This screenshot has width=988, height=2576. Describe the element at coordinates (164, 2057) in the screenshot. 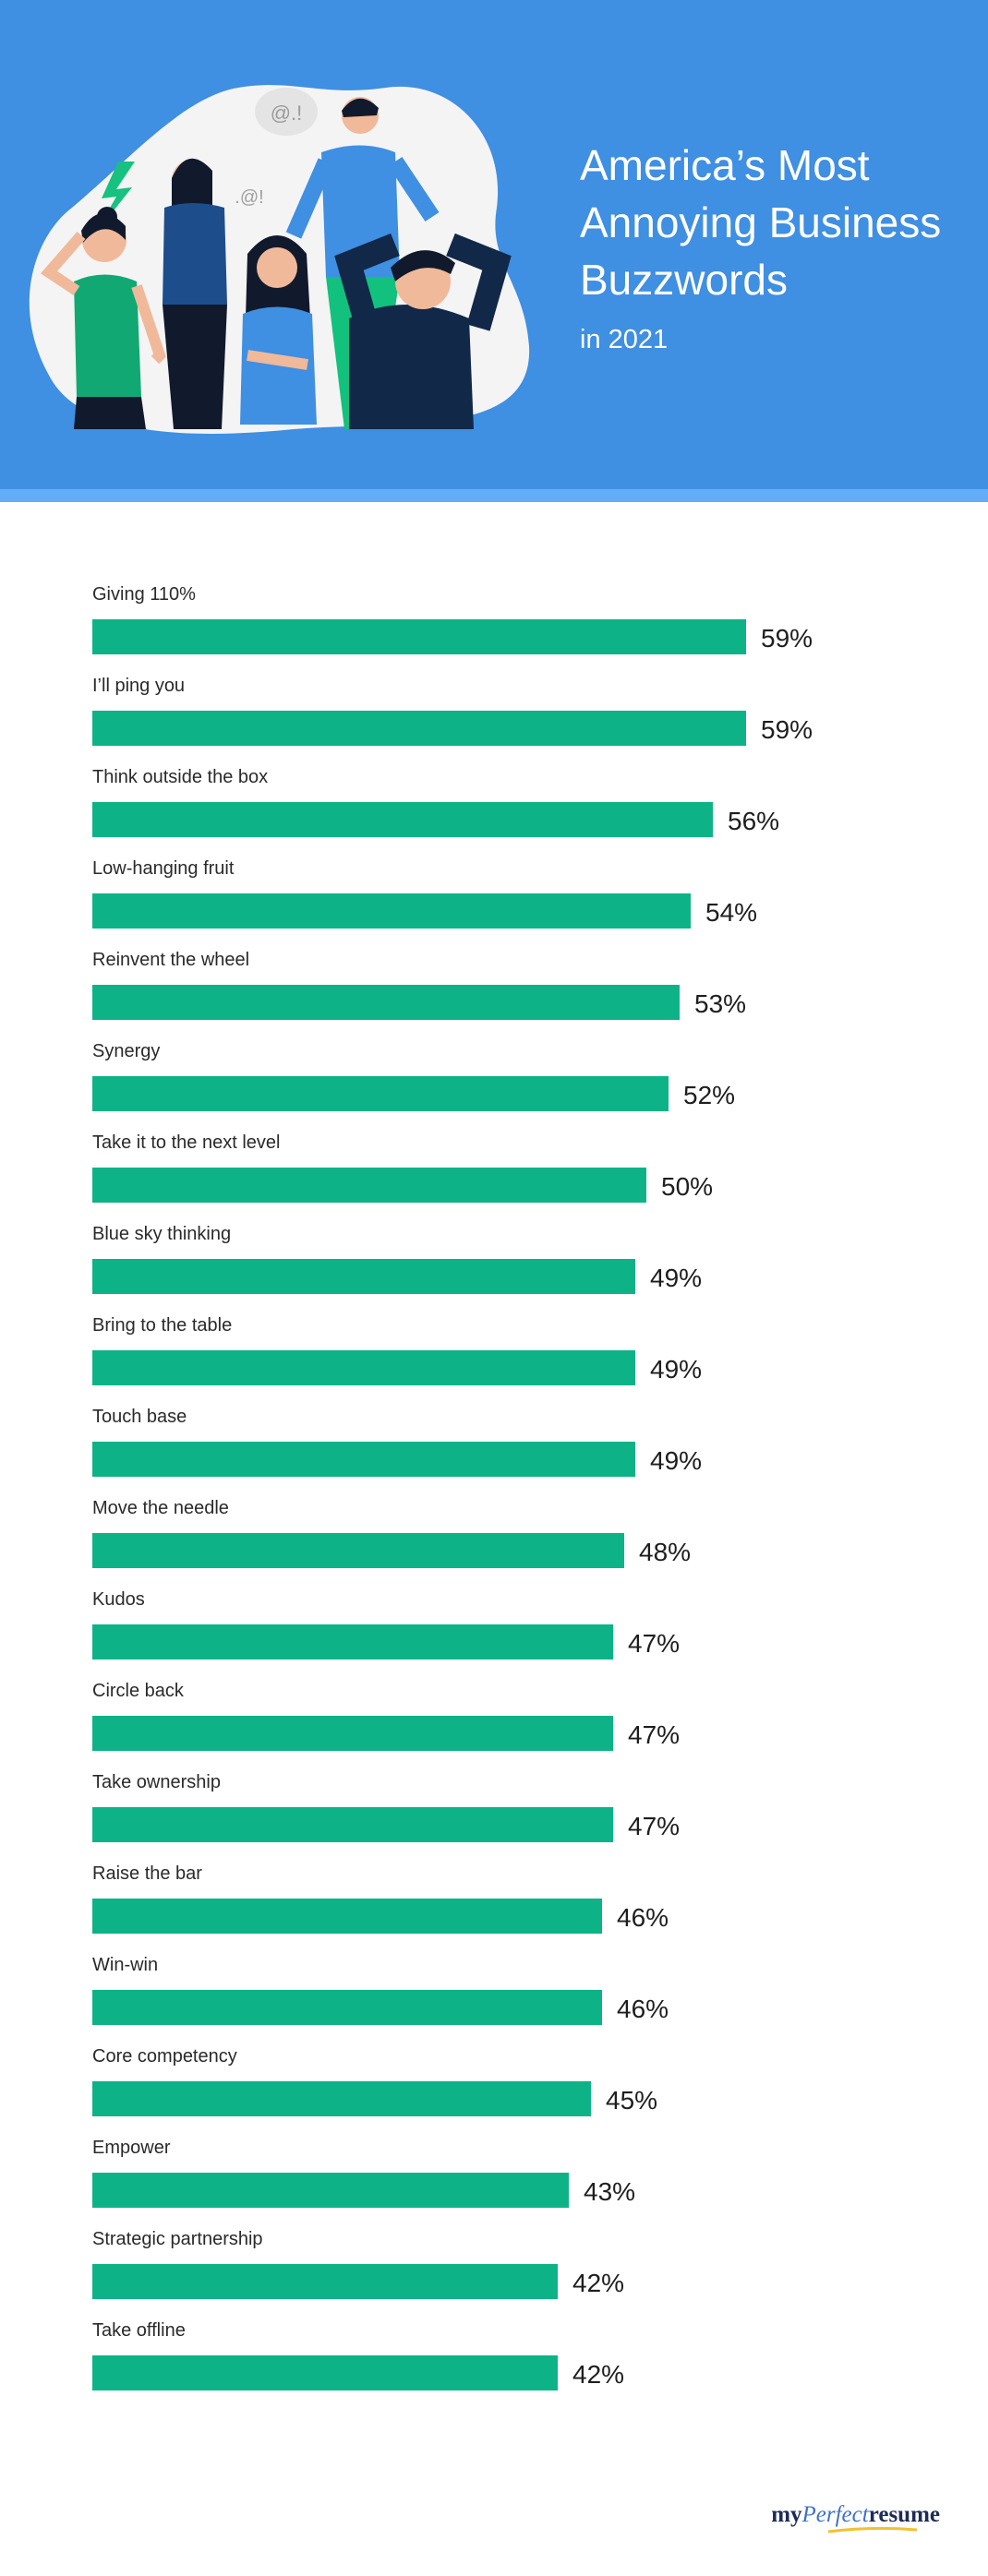

I see `bar-category-label: Core competency` at that location.